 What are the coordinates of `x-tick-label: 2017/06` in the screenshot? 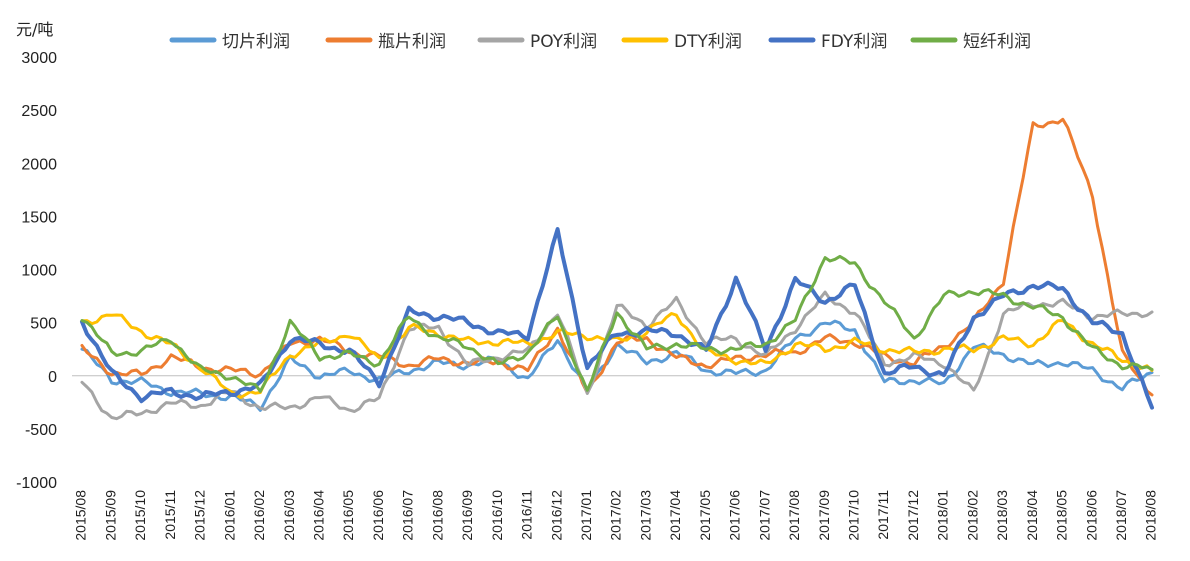 It's located at (735, 515).